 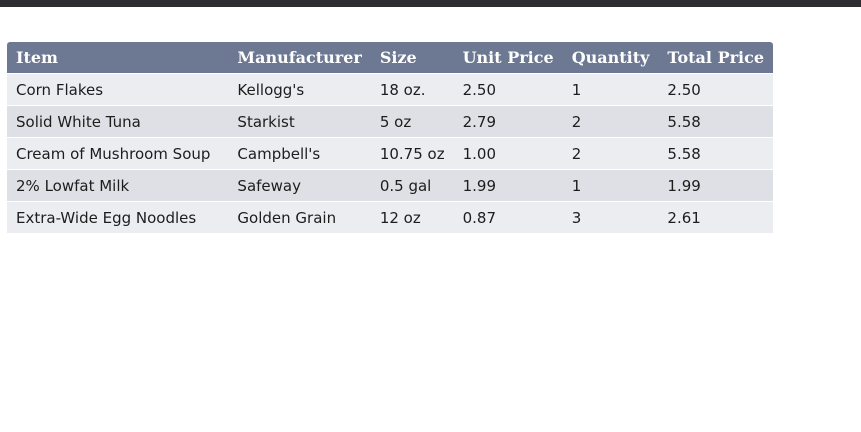 What do you see at coordinates (508, 217) in the screenshot?
I see `cell-unit-price: 0.87` at bounding box center [508, 217].